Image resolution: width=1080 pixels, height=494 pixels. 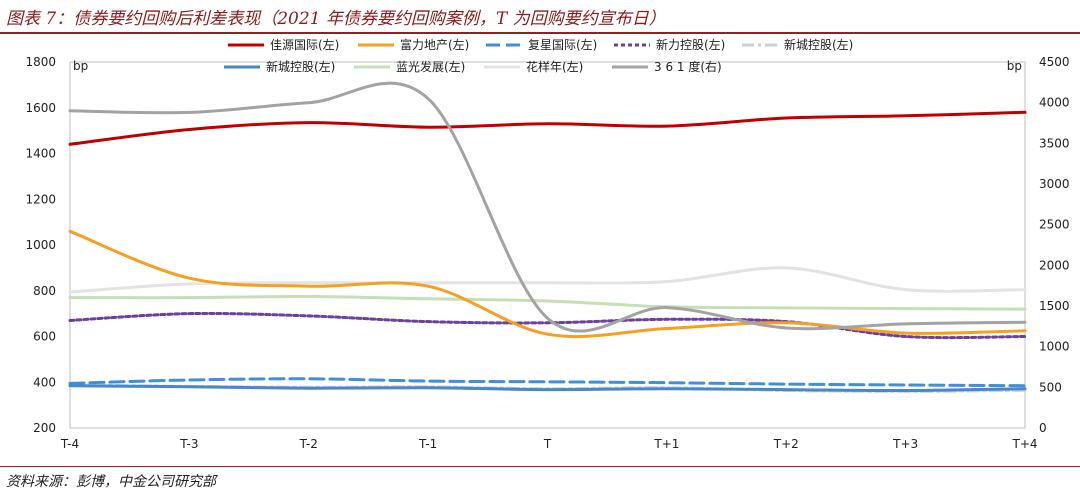 I want to click on y-left-tick-label: 1600, so click(x=40, y=108).